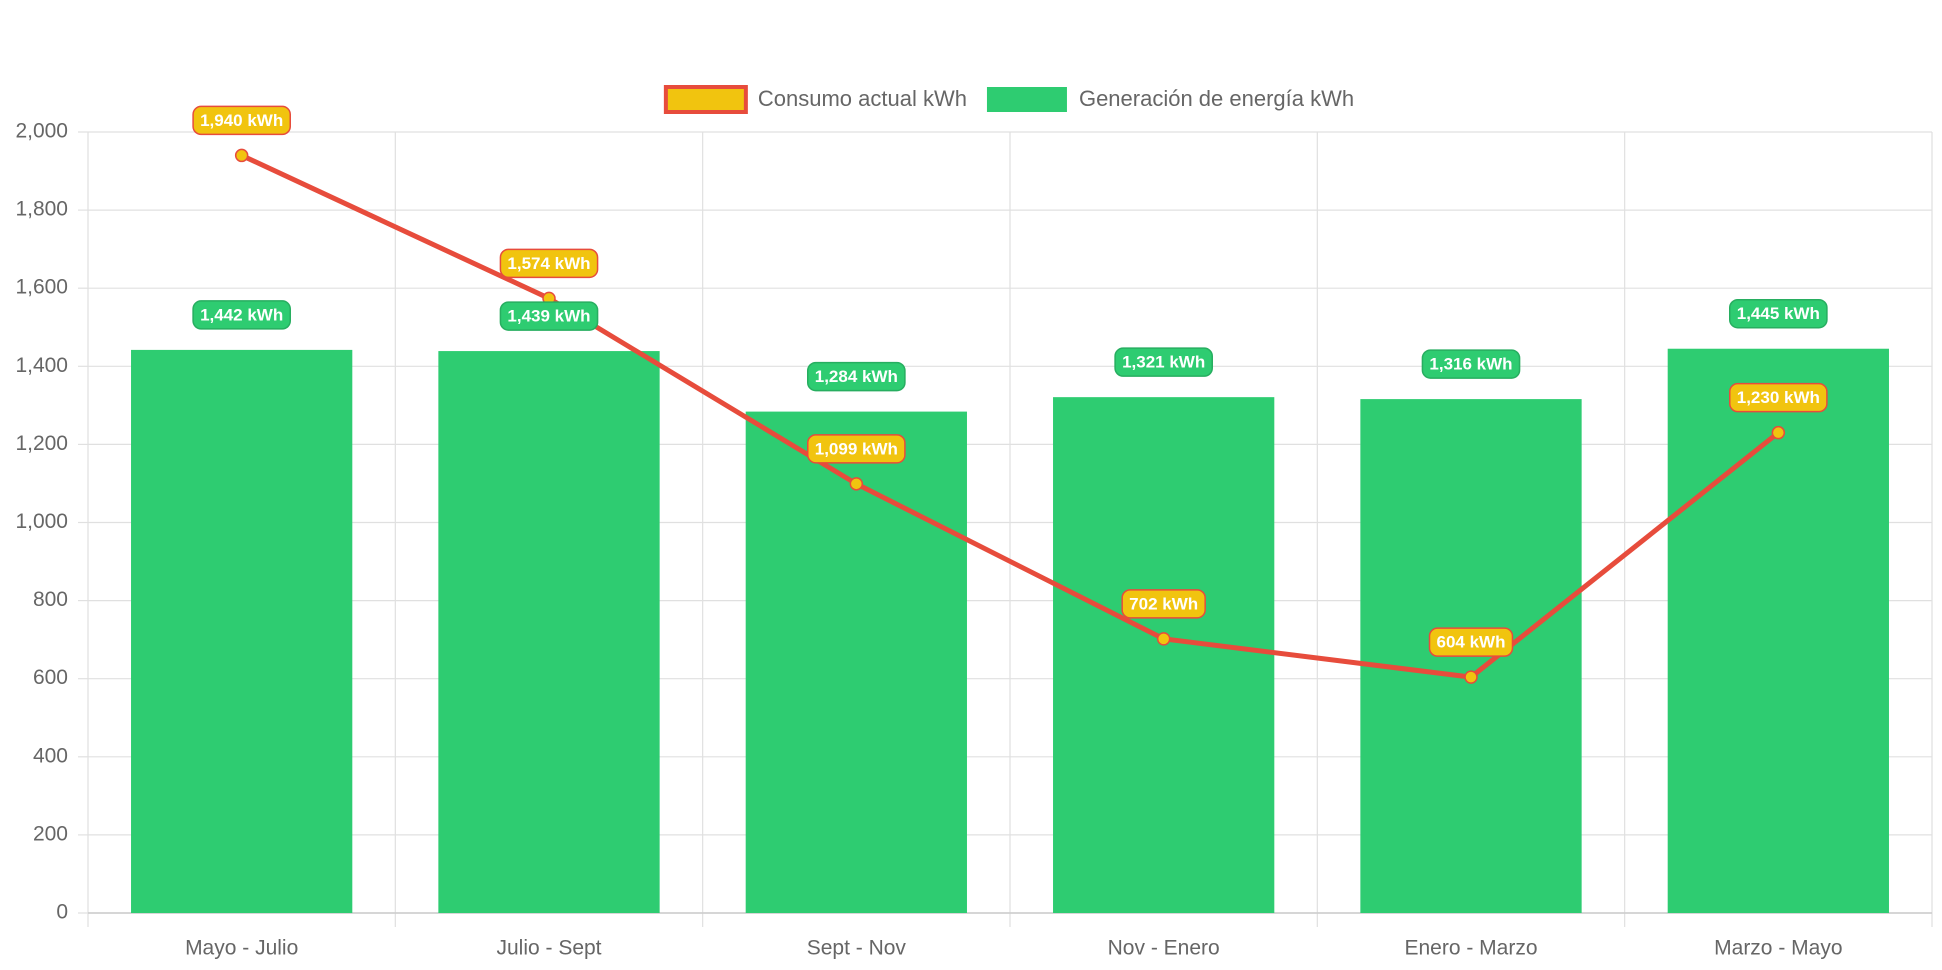 The width and height of the screenshot is (1942, 970). What do you see at coordinates (41, 443) in the screenshot?
I see `y-tick-label: 1,200` at bounding box center [41, 443].